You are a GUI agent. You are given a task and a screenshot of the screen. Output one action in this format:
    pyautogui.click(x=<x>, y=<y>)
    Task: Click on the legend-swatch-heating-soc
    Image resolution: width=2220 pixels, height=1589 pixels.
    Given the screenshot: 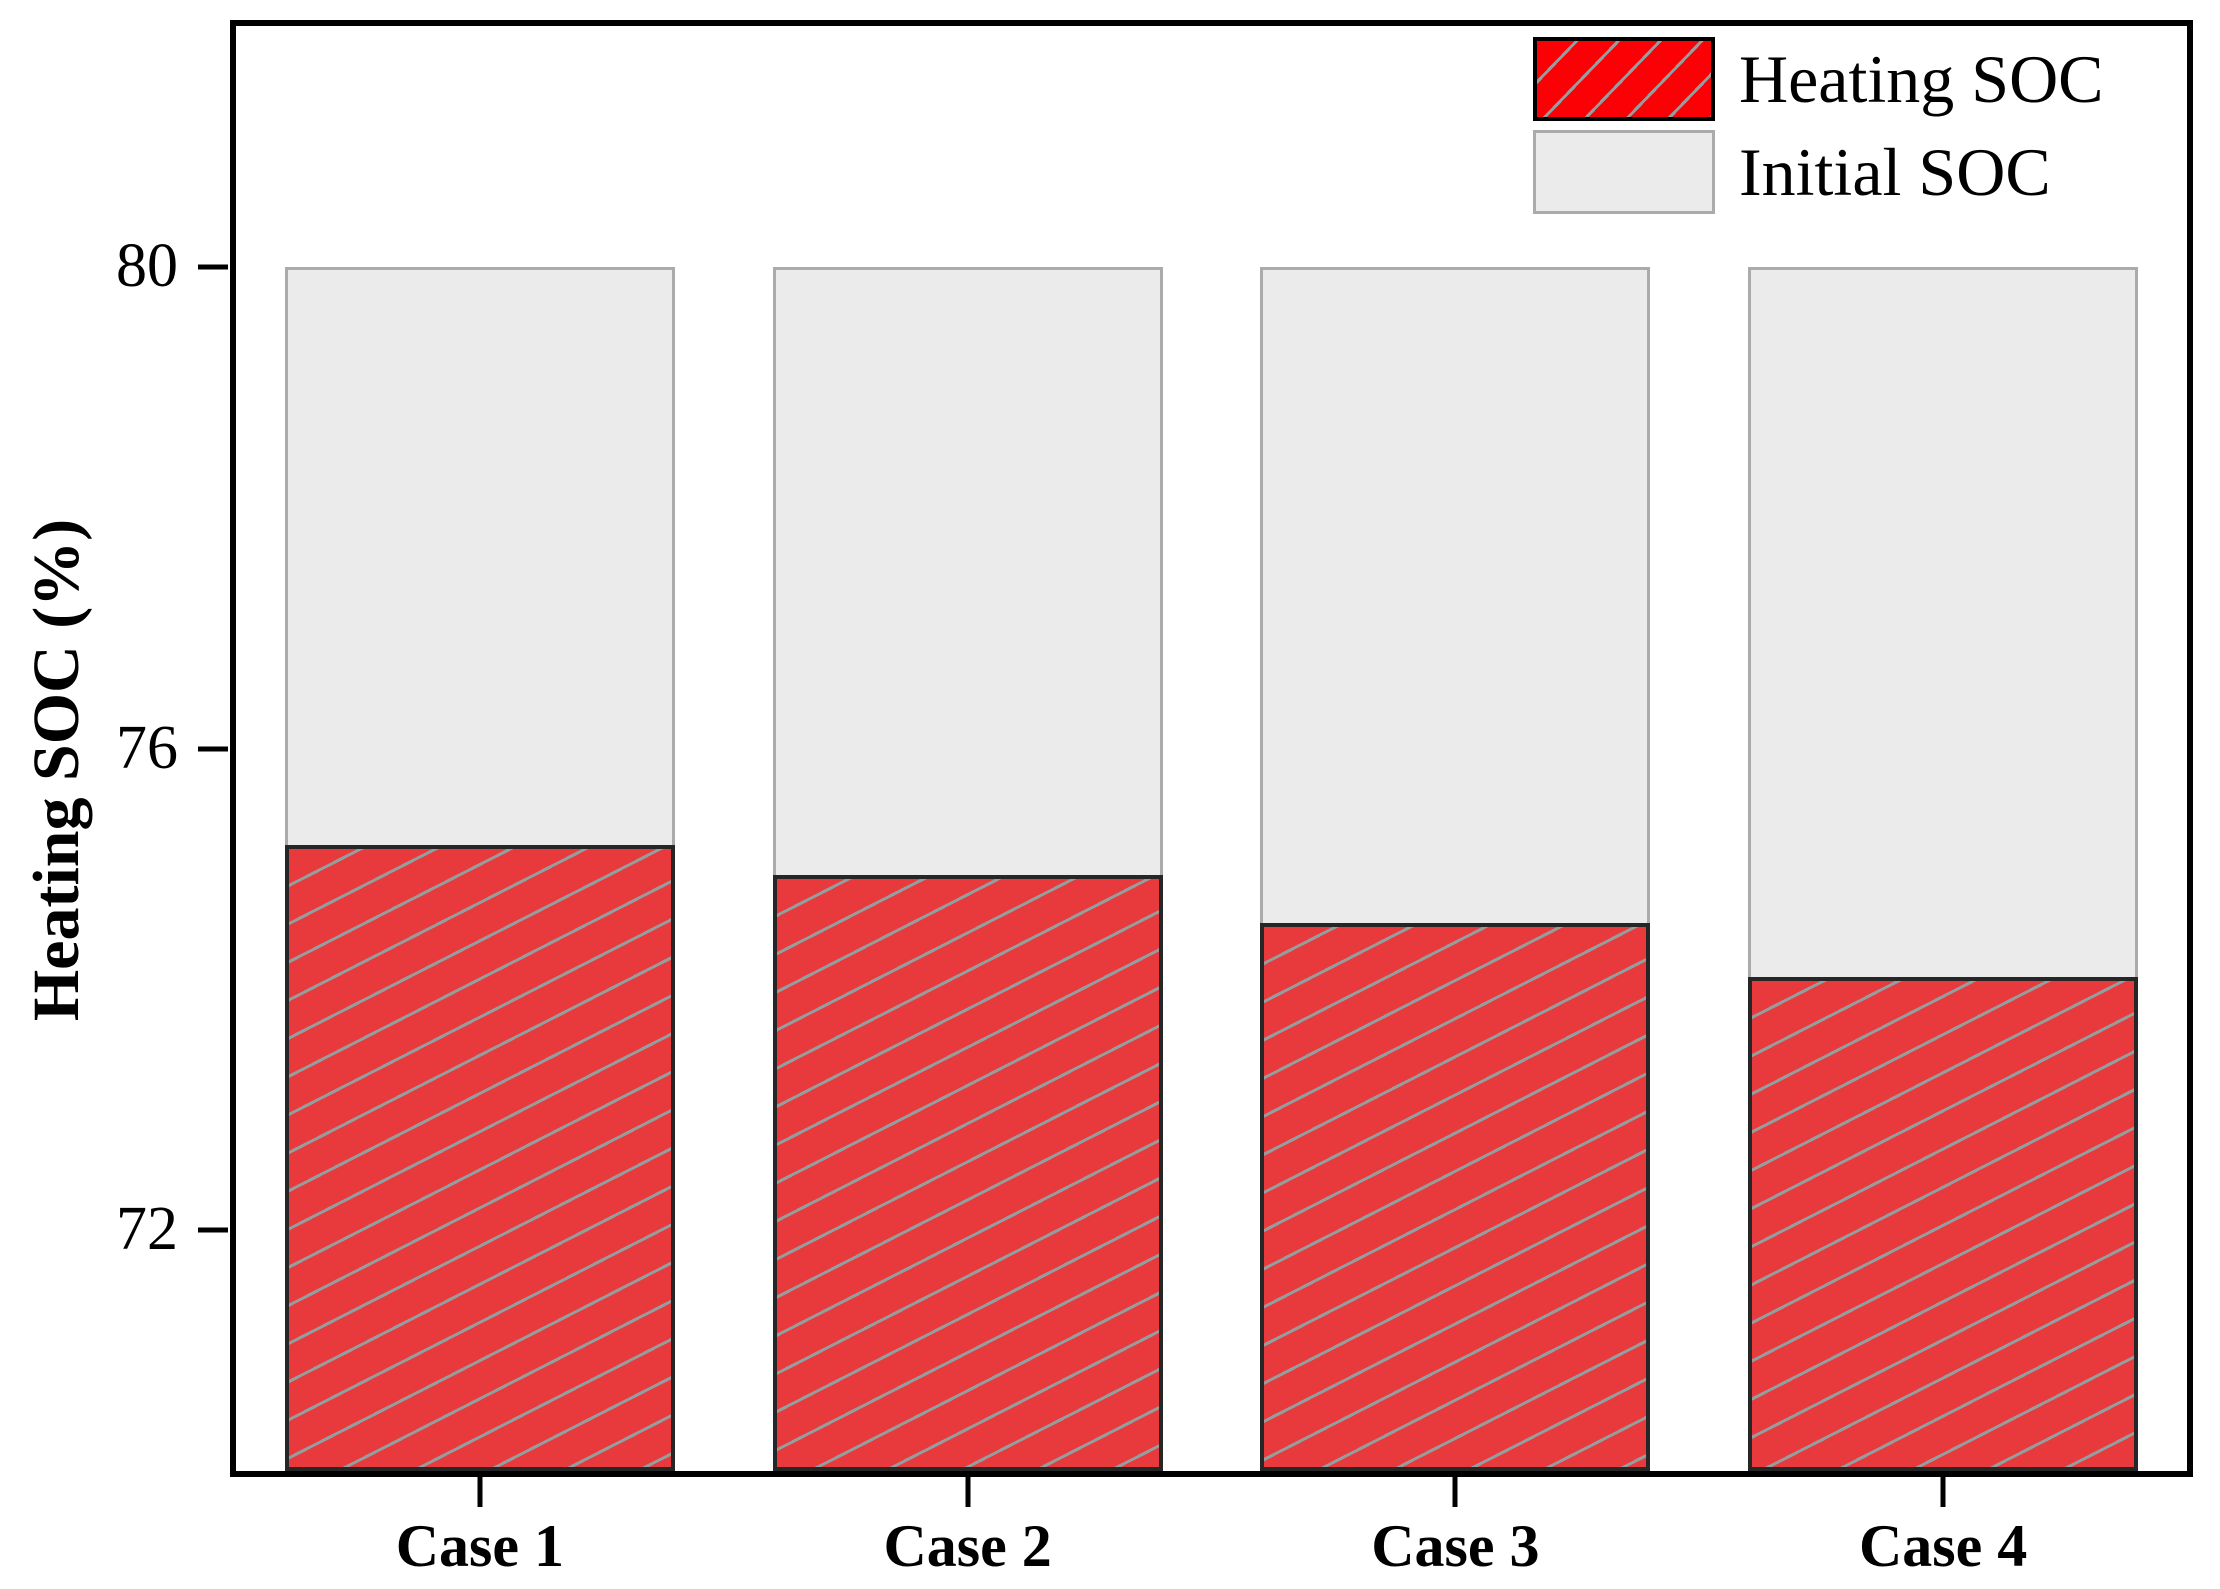 What is the action you would take?
    pyautogui.click(x=1624, y=79)
    